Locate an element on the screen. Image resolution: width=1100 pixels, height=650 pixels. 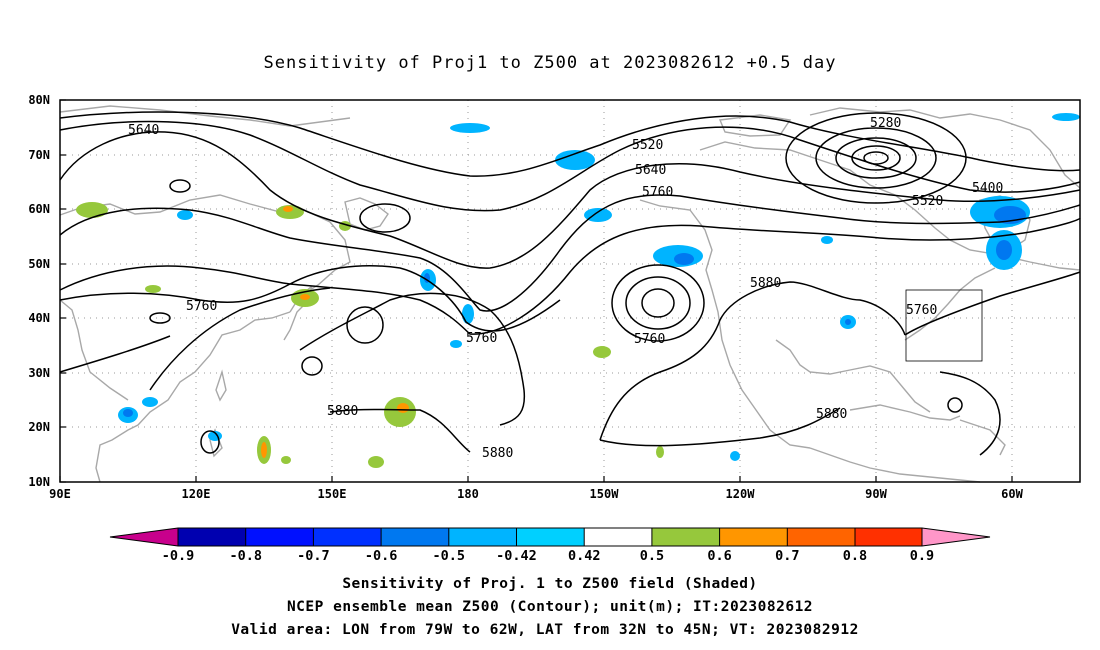
colorbar-high-triangle is located at coordinates (956, 537).